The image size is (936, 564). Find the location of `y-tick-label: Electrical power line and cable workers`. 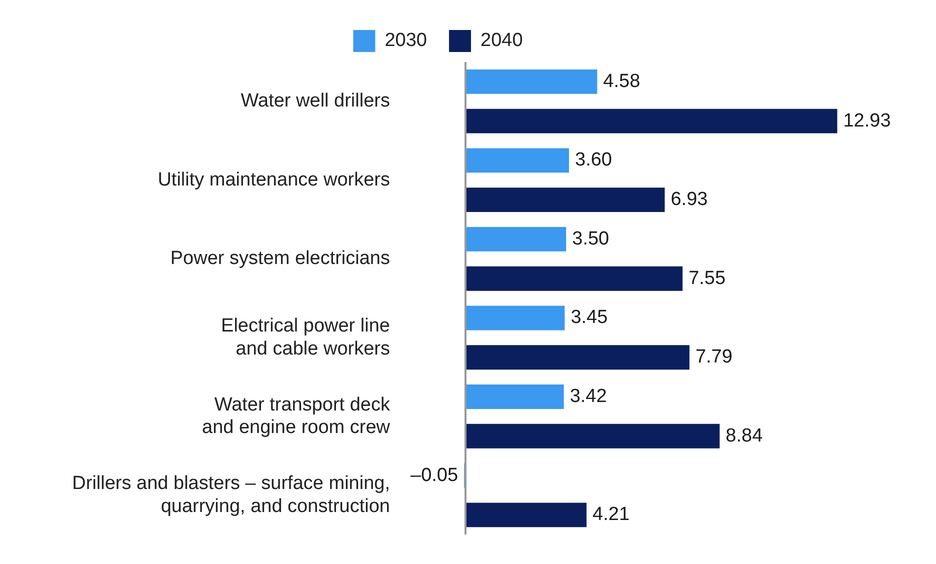

y-tick-label: Electrical power line and cable workers is located at coordinates (305, 338).